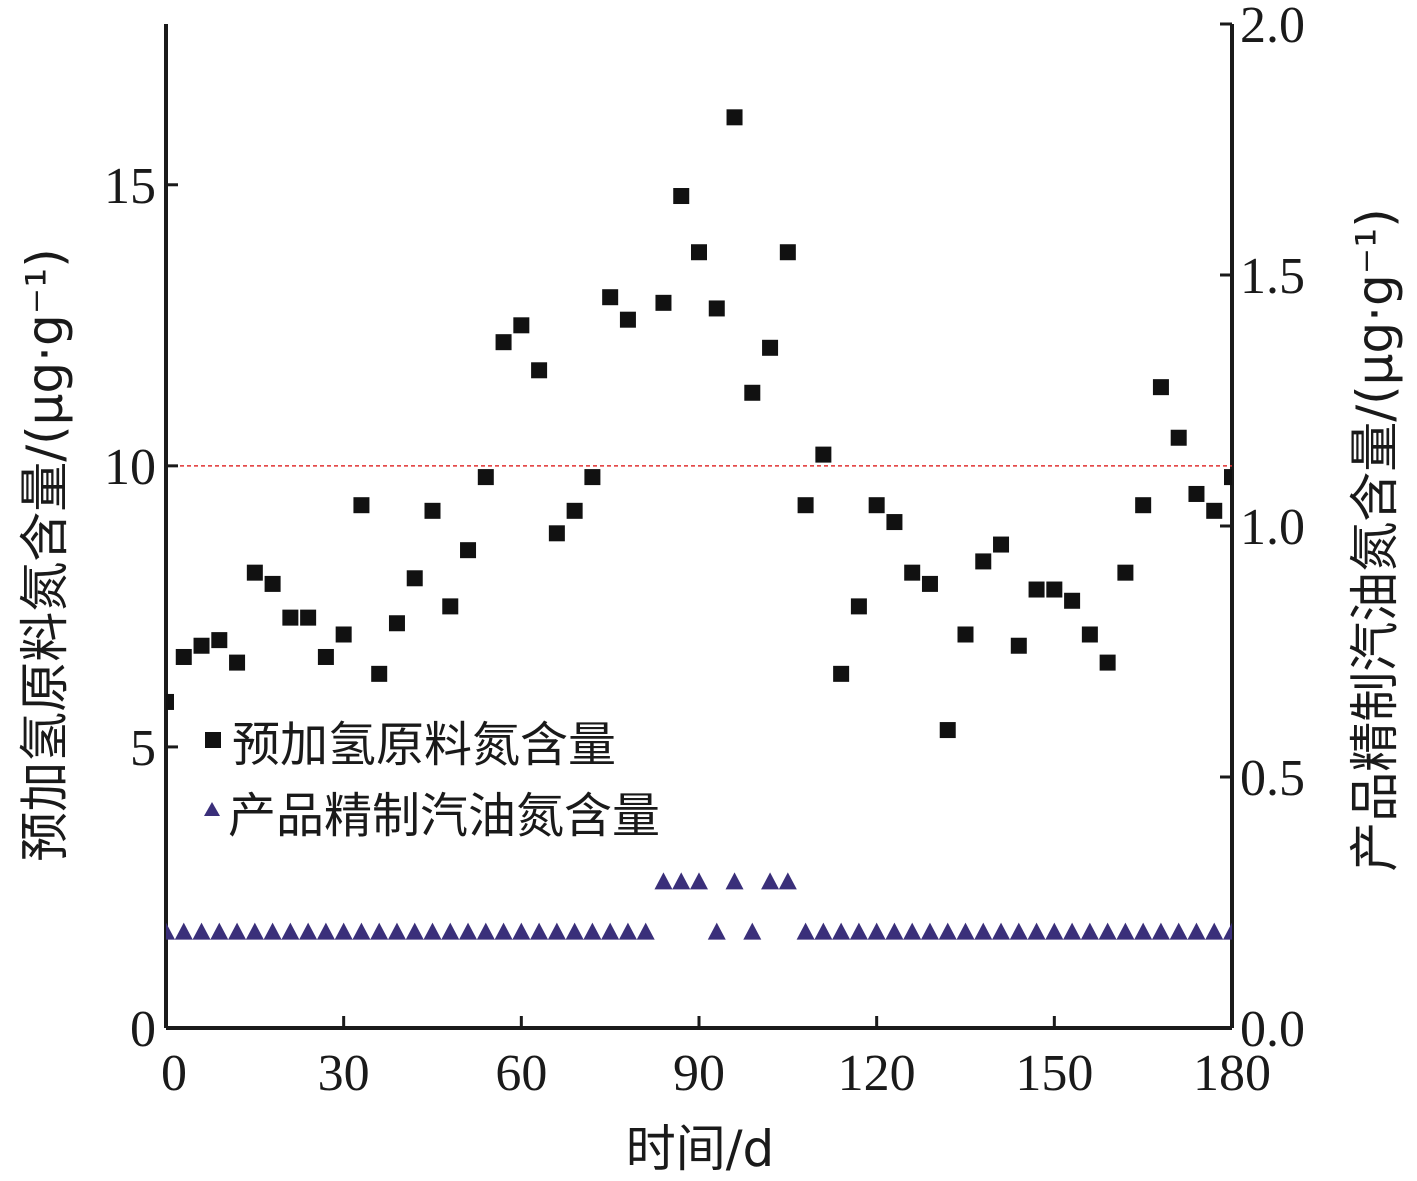 Image resolution: width=1417 pixels, height=1181 pixels. Describe the element at coordinates (143, 748) in the screenshot. I see `left-y-tick-label: 5` at that location.